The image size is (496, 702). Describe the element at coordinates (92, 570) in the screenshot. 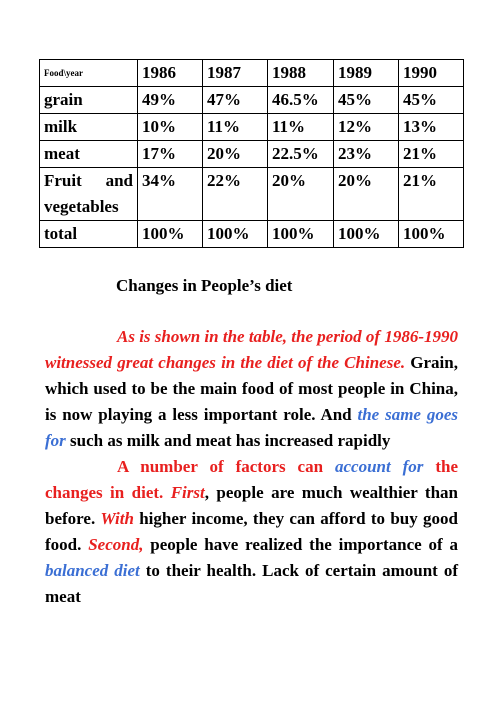

I see `blue-phrase: balanced diet` at that location.